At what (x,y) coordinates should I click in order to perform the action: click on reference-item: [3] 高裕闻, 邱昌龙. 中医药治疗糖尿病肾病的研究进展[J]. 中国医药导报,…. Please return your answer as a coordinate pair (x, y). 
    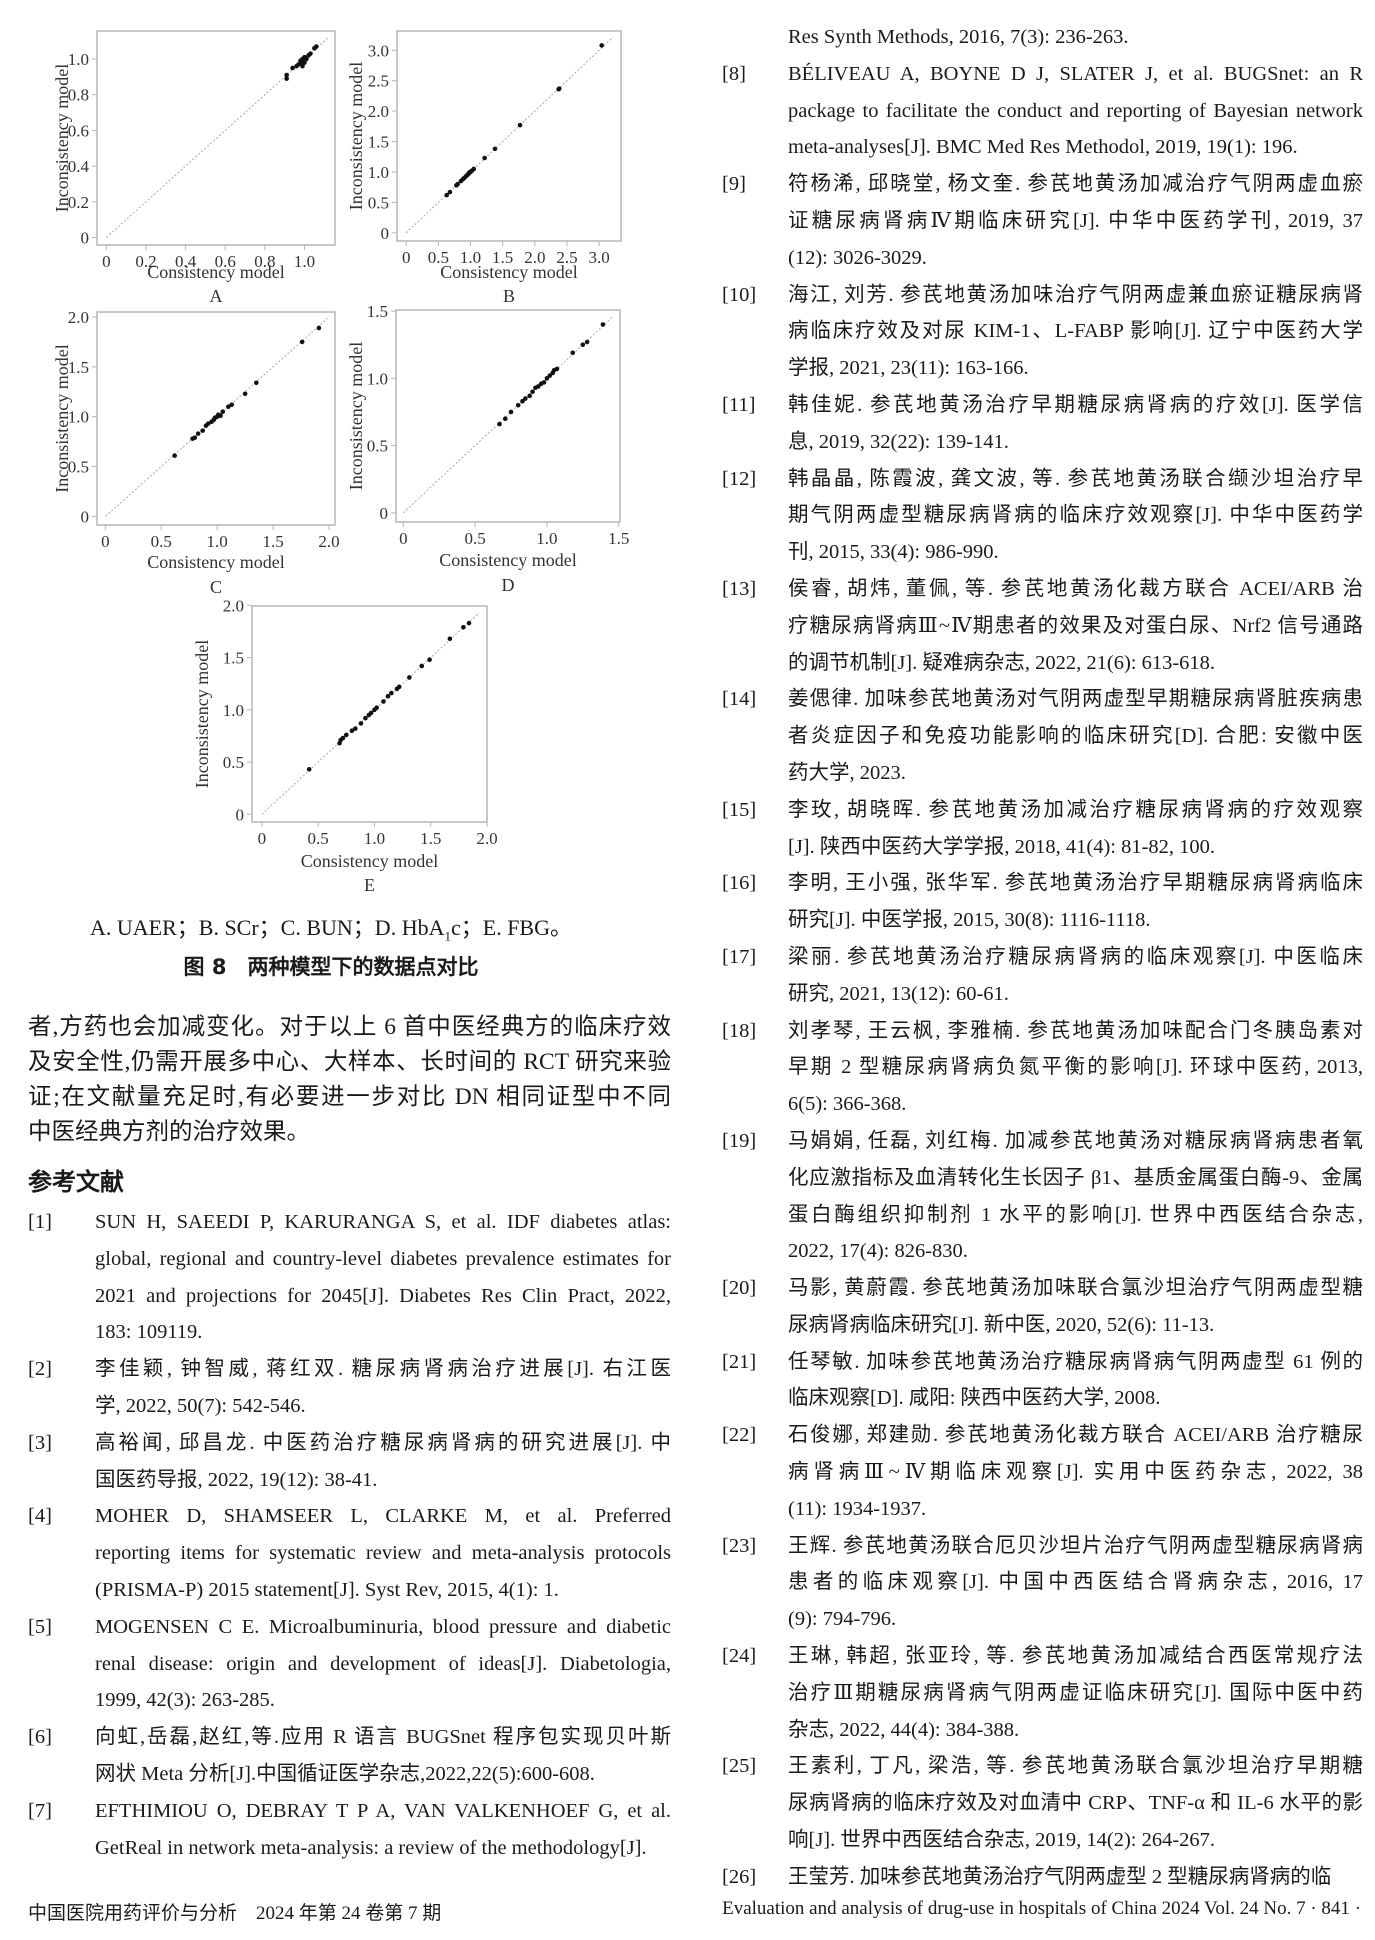
    Looking at the image, I should click on (349, 1462).